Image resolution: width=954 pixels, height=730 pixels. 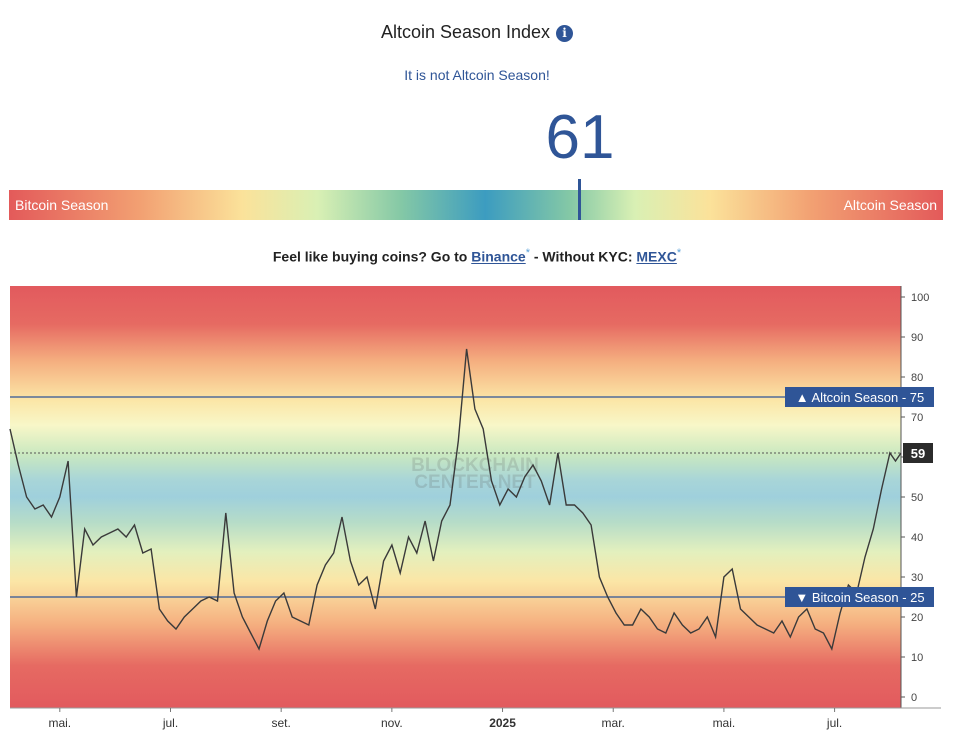 I want to click on y-tick-label: 10, so click(x=917, y=658).